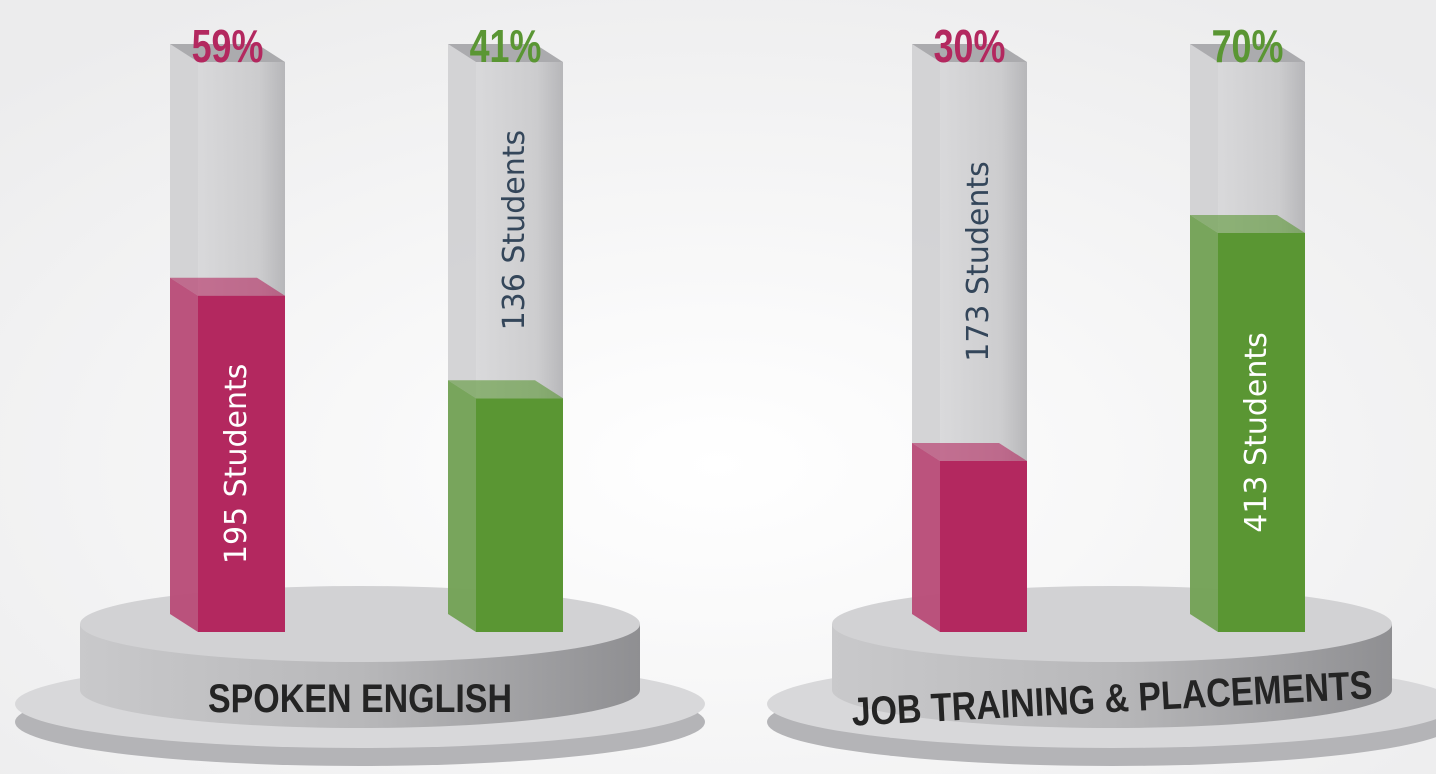 Image resolution: width=1436 pixels, height=774 pixels. I want to click on value-label: 41%, so click(506, 46).